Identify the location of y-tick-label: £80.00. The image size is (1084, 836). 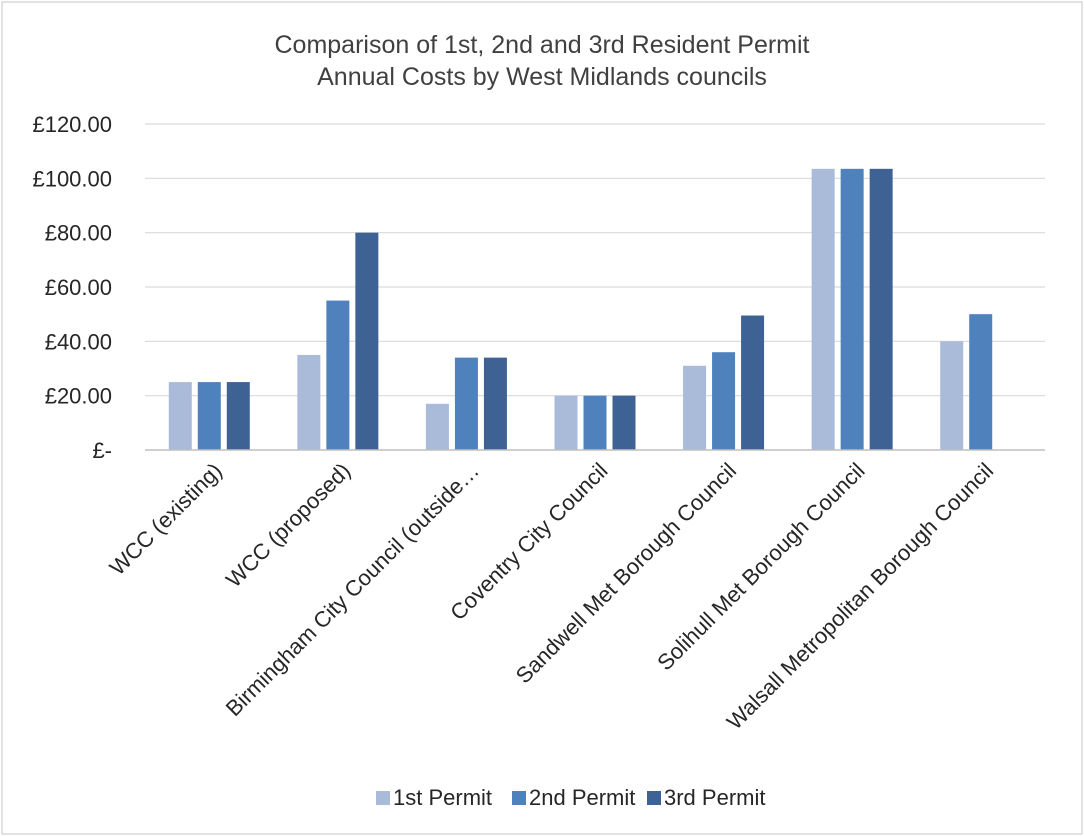
(78, 233).